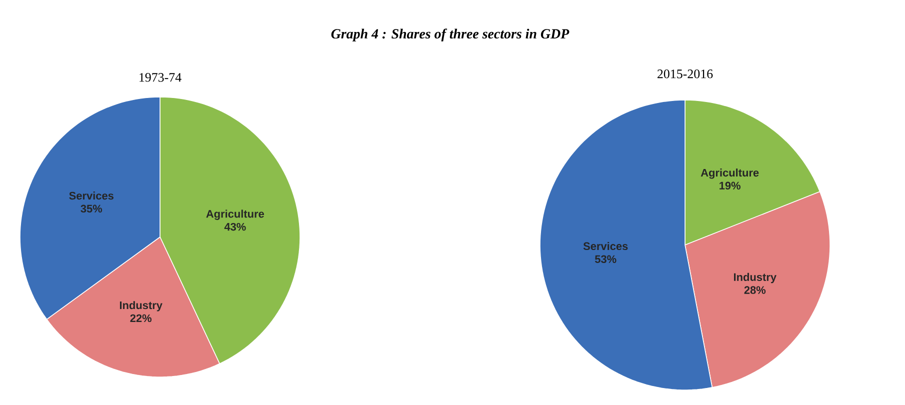  What do you see at coordinates (91, 208) in the screenshot?
I see `data-label: 35%` at bounding box center [91, 208].